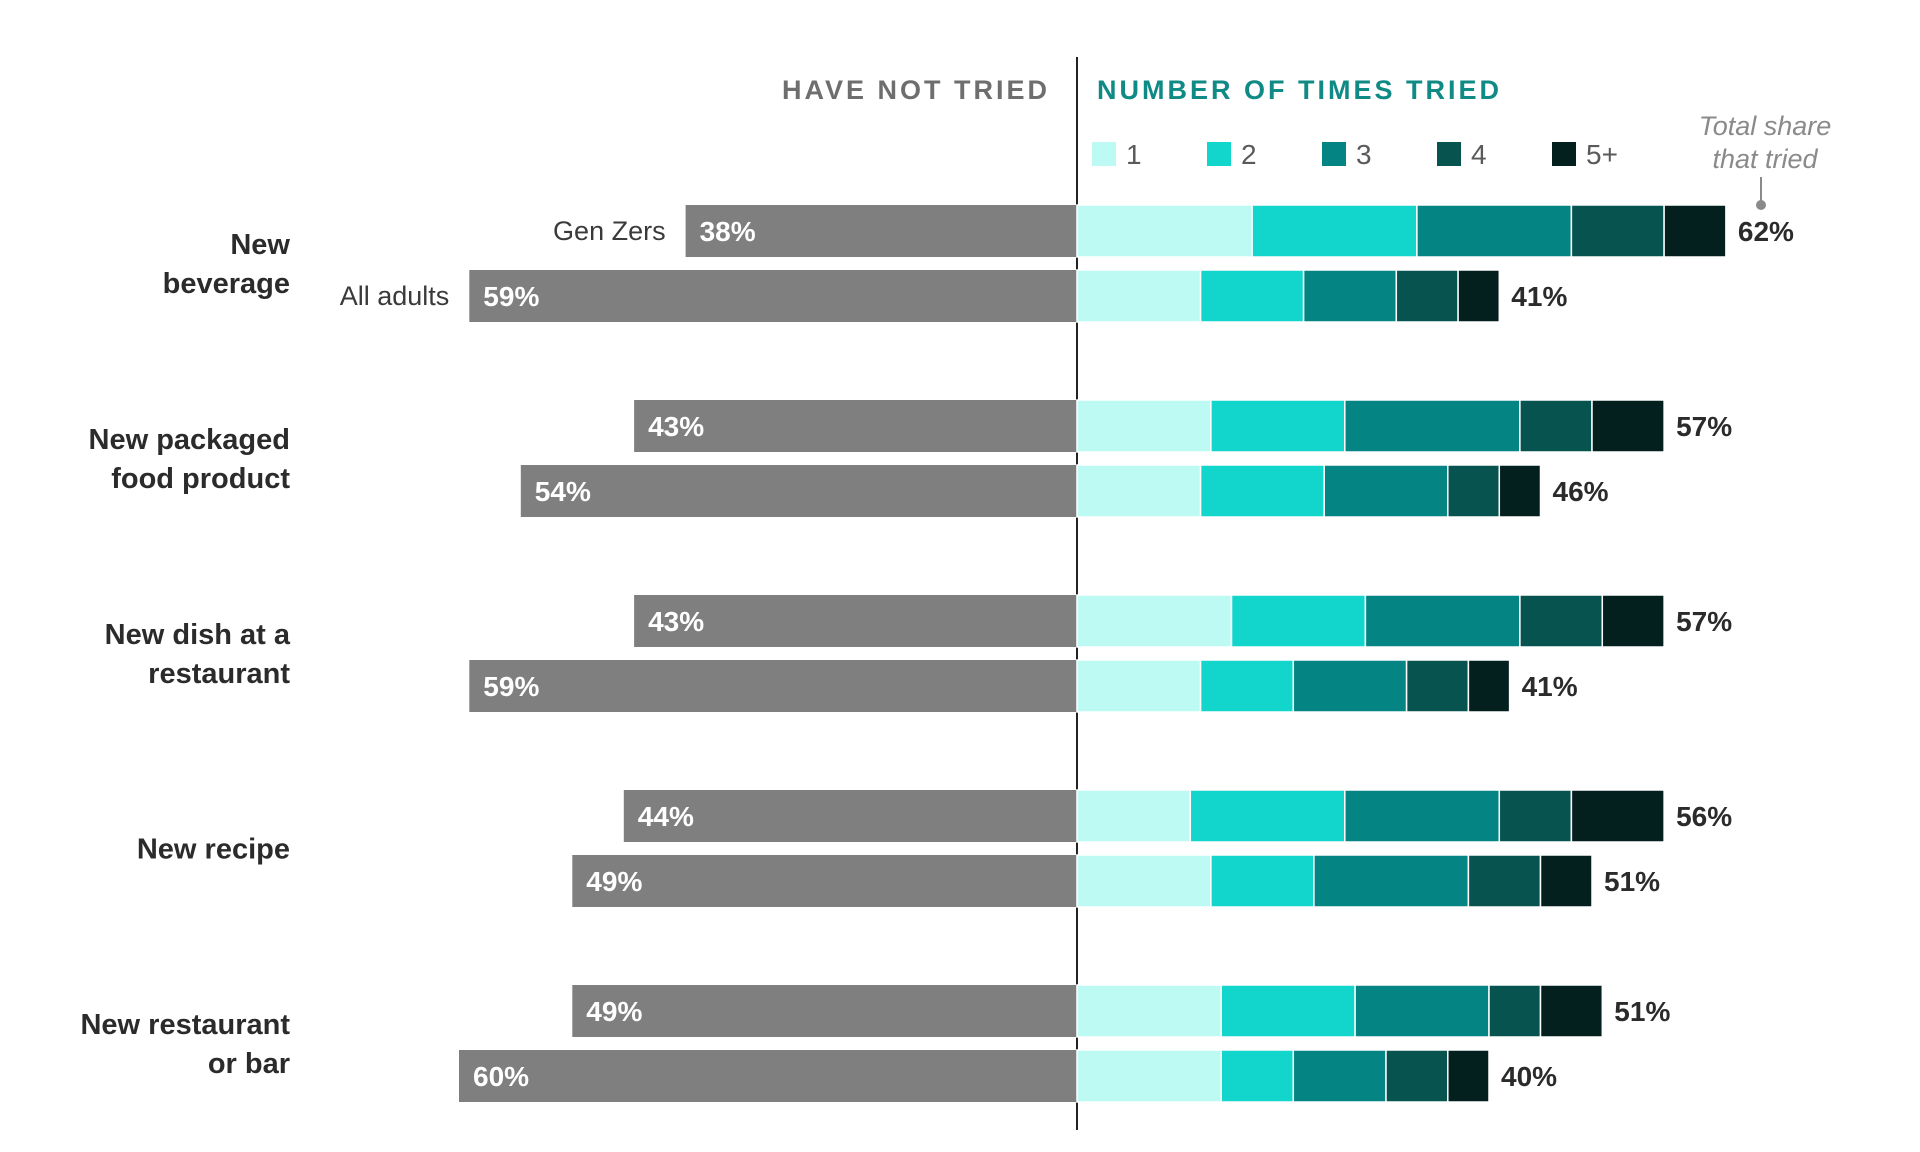 The width and height of the screenshot is (1920, 1152). I want to click on row-gen-zers: 49% 51%, so click(1121, 1011).